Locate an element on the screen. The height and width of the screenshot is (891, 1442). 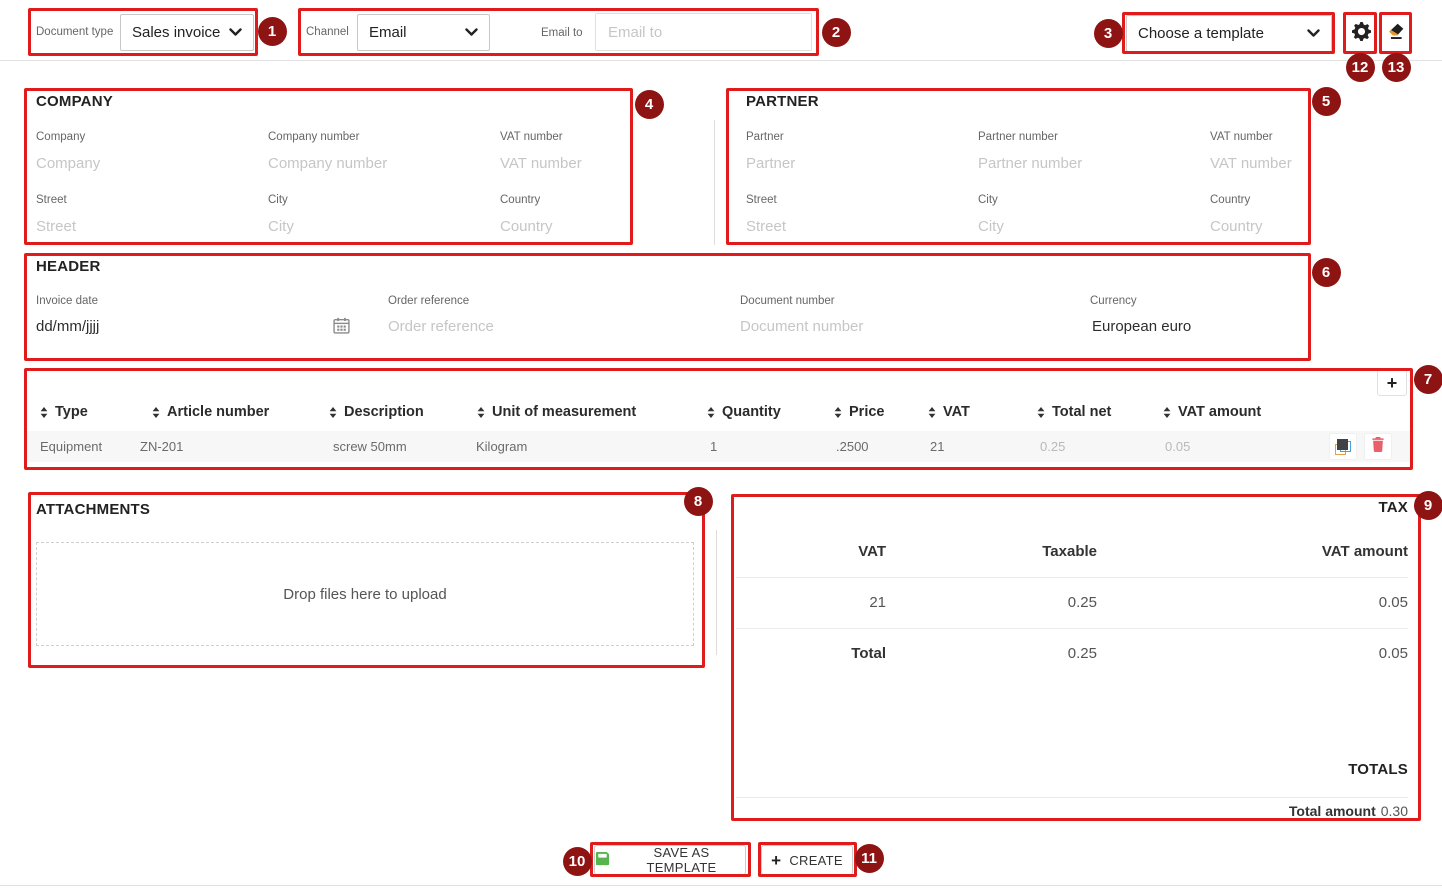
company-title: COMPANY is located at coordinates (74, 101).